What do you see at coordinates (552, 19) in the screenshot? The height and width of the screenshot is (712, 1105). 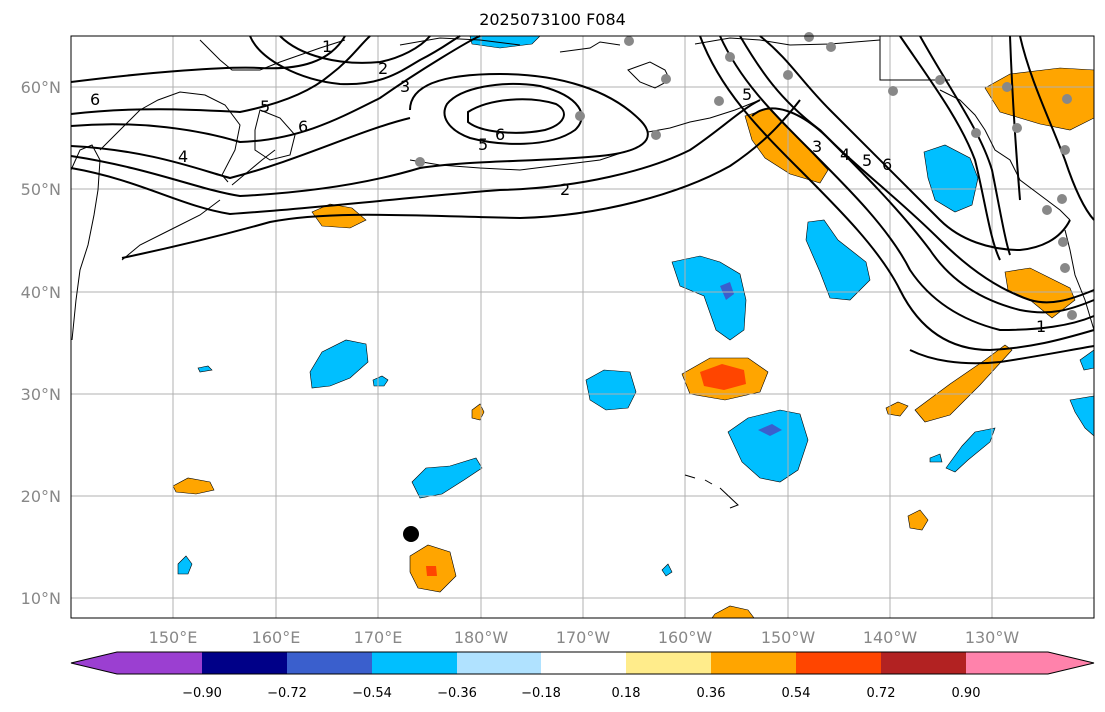 I see `map-title: 2025073100 F084` at bounding box center [552, 19].